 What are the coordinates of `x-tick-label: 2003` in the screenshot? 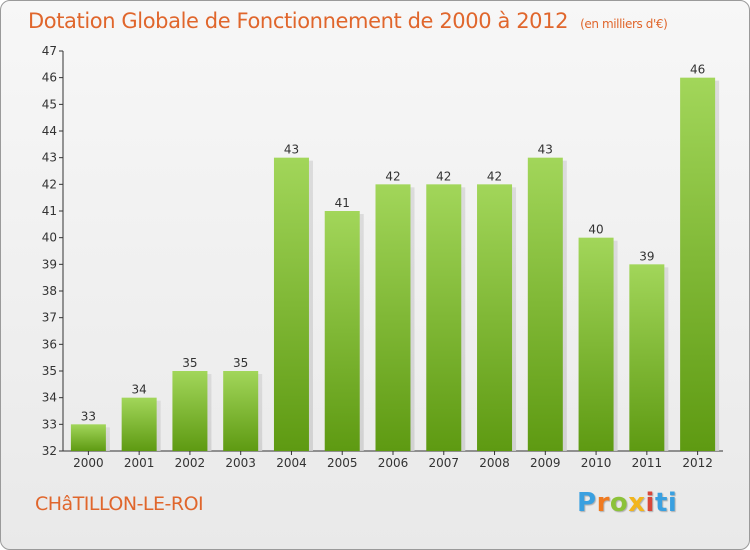 It's located at (240, 463).